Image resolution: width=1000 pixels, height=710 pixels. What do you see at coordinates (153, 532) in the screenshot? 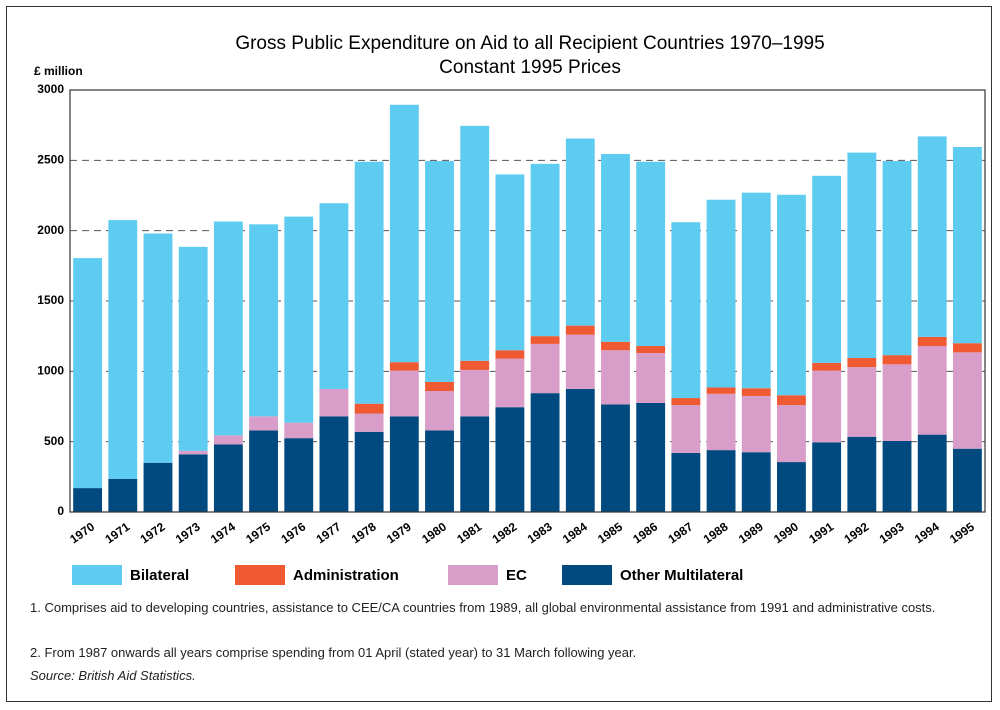
I see `x-tick-label: 1972` at bounding box center [153, 532].